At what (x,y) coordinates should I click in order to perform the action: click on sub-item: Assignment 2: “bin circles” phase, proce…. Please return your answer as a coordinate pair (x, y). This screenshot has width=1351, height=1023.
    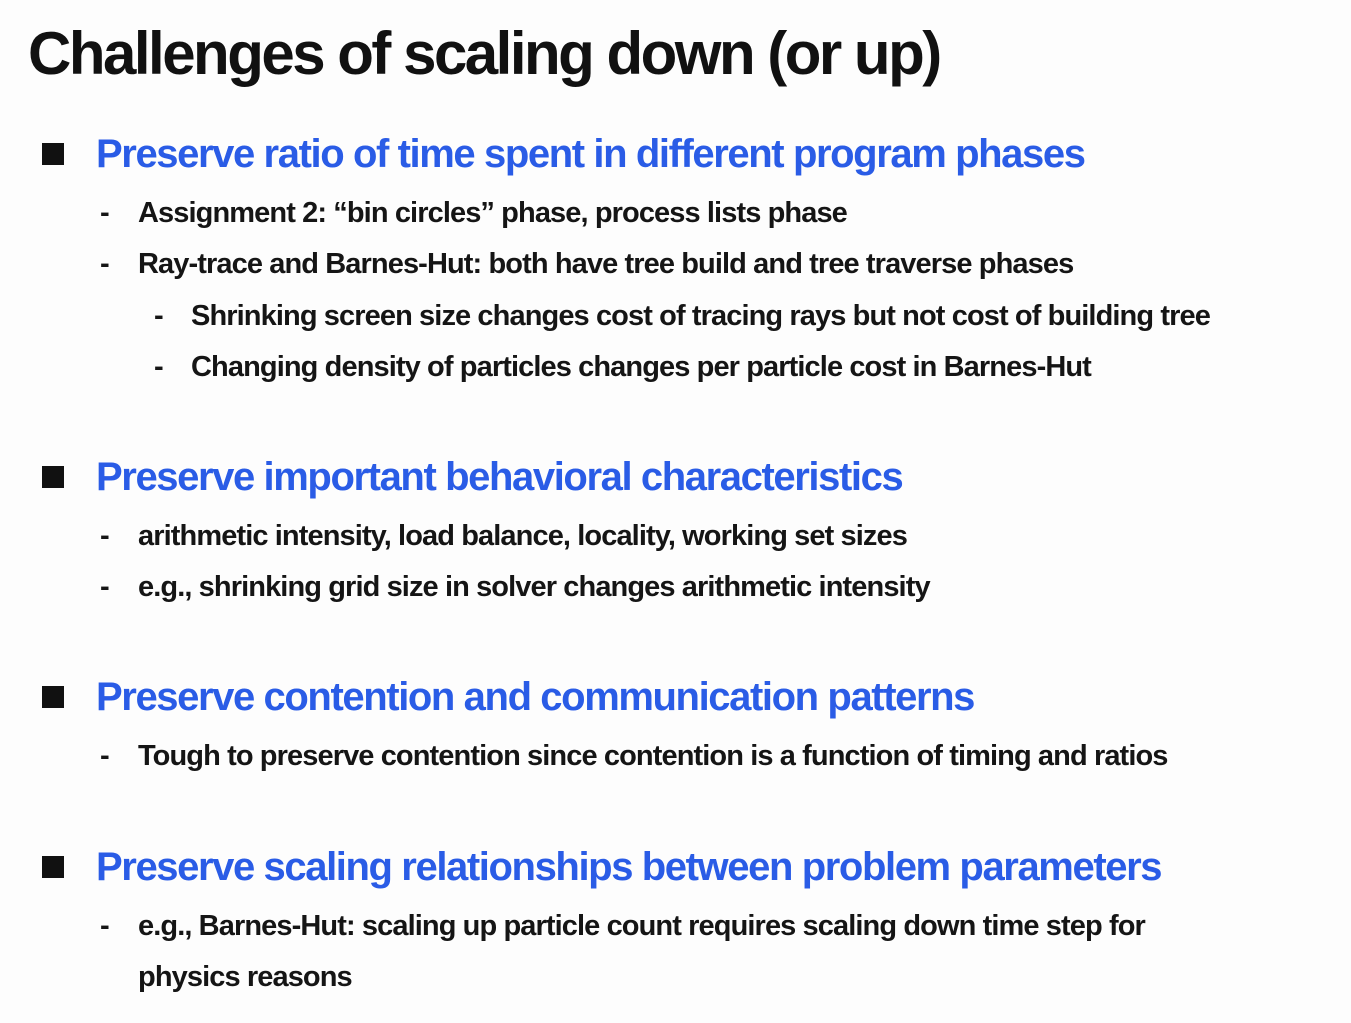
    Looking at the image, I should click on (493, 213).